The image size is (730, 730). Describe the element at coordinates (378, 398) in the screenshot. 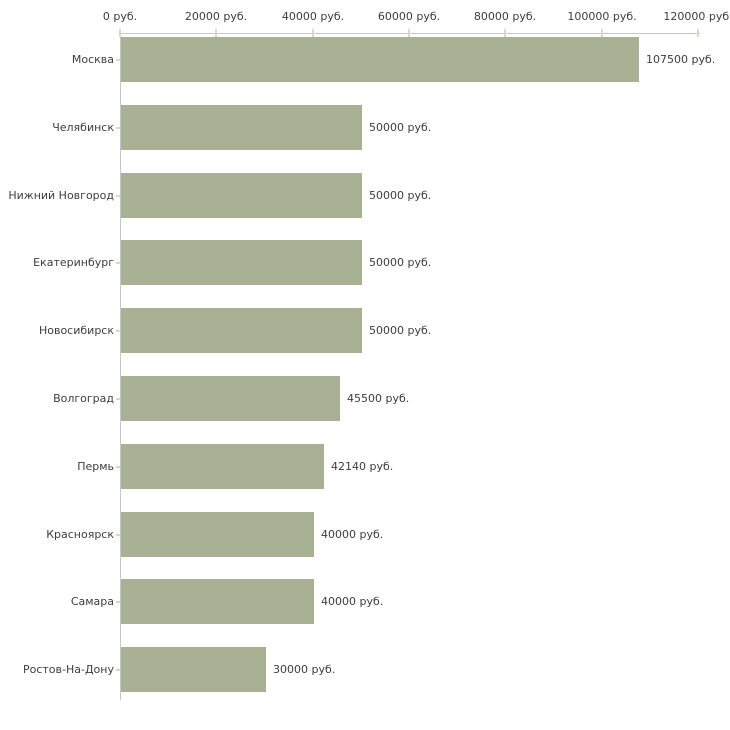

I see `value-label: 45500 руб.` at that location.